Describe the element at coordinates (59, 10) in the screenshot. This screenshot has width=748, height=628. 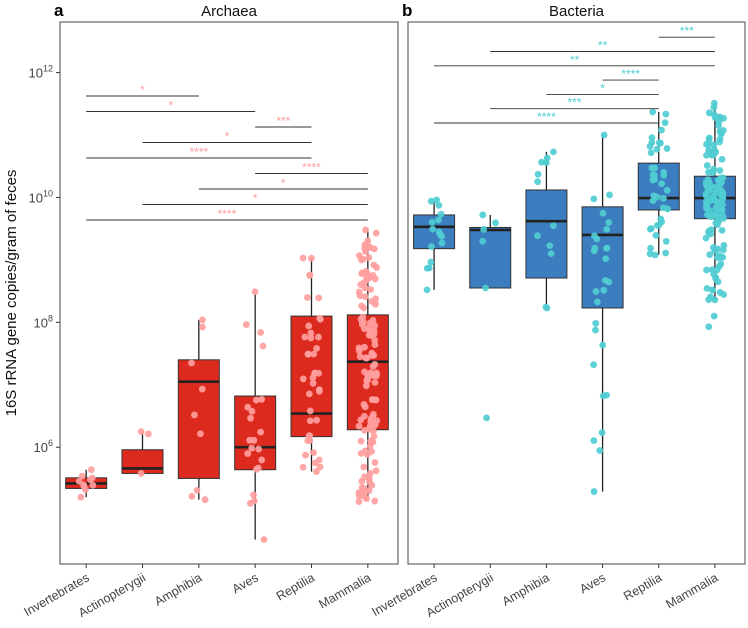
I see `panel-label: a` at that location.